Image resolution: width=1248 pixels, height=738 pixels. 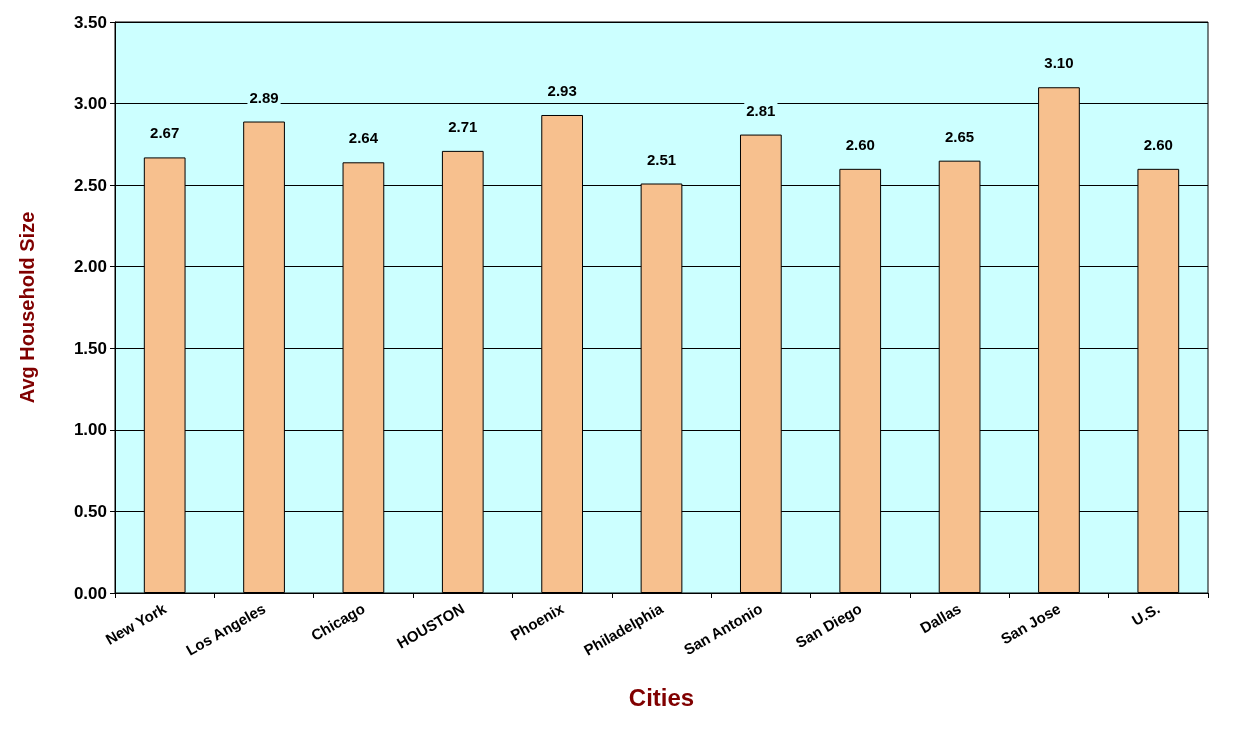 I want to click on y-tick-label: 0.50, so click(x=90, y=511).